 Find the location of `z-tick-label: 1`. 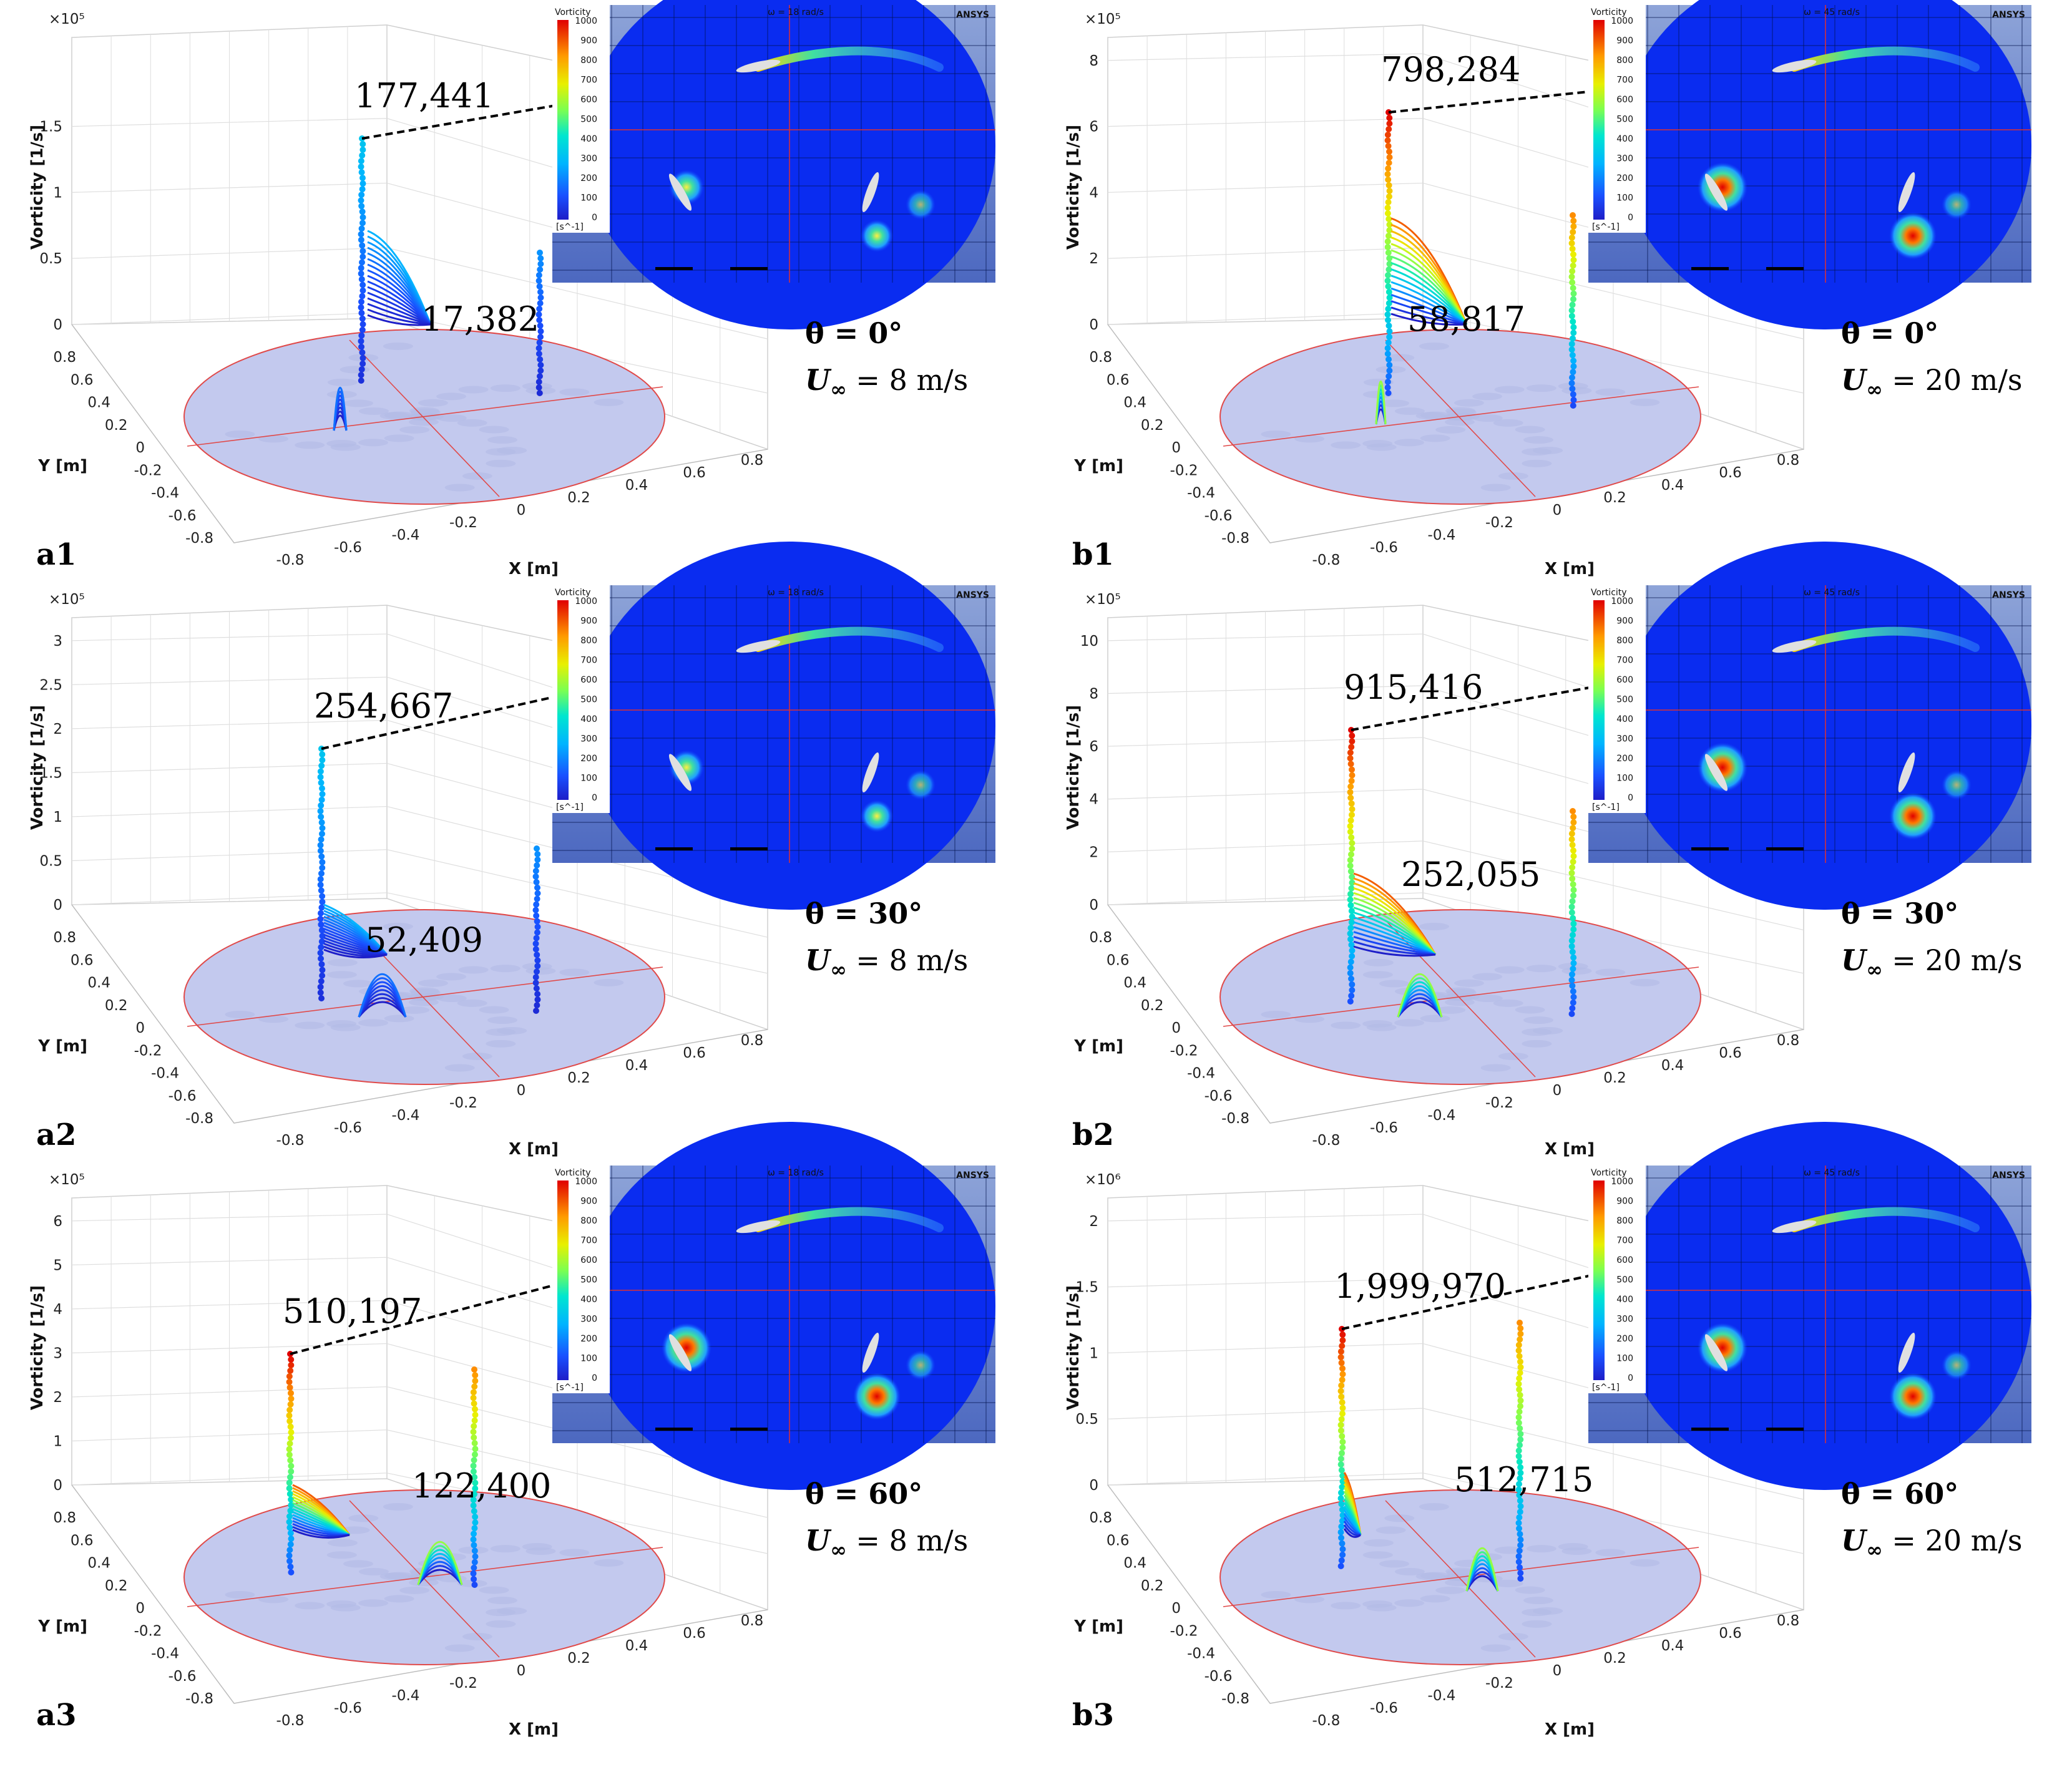

z-tick-label: 1 is located at coordinates (57, 1441).